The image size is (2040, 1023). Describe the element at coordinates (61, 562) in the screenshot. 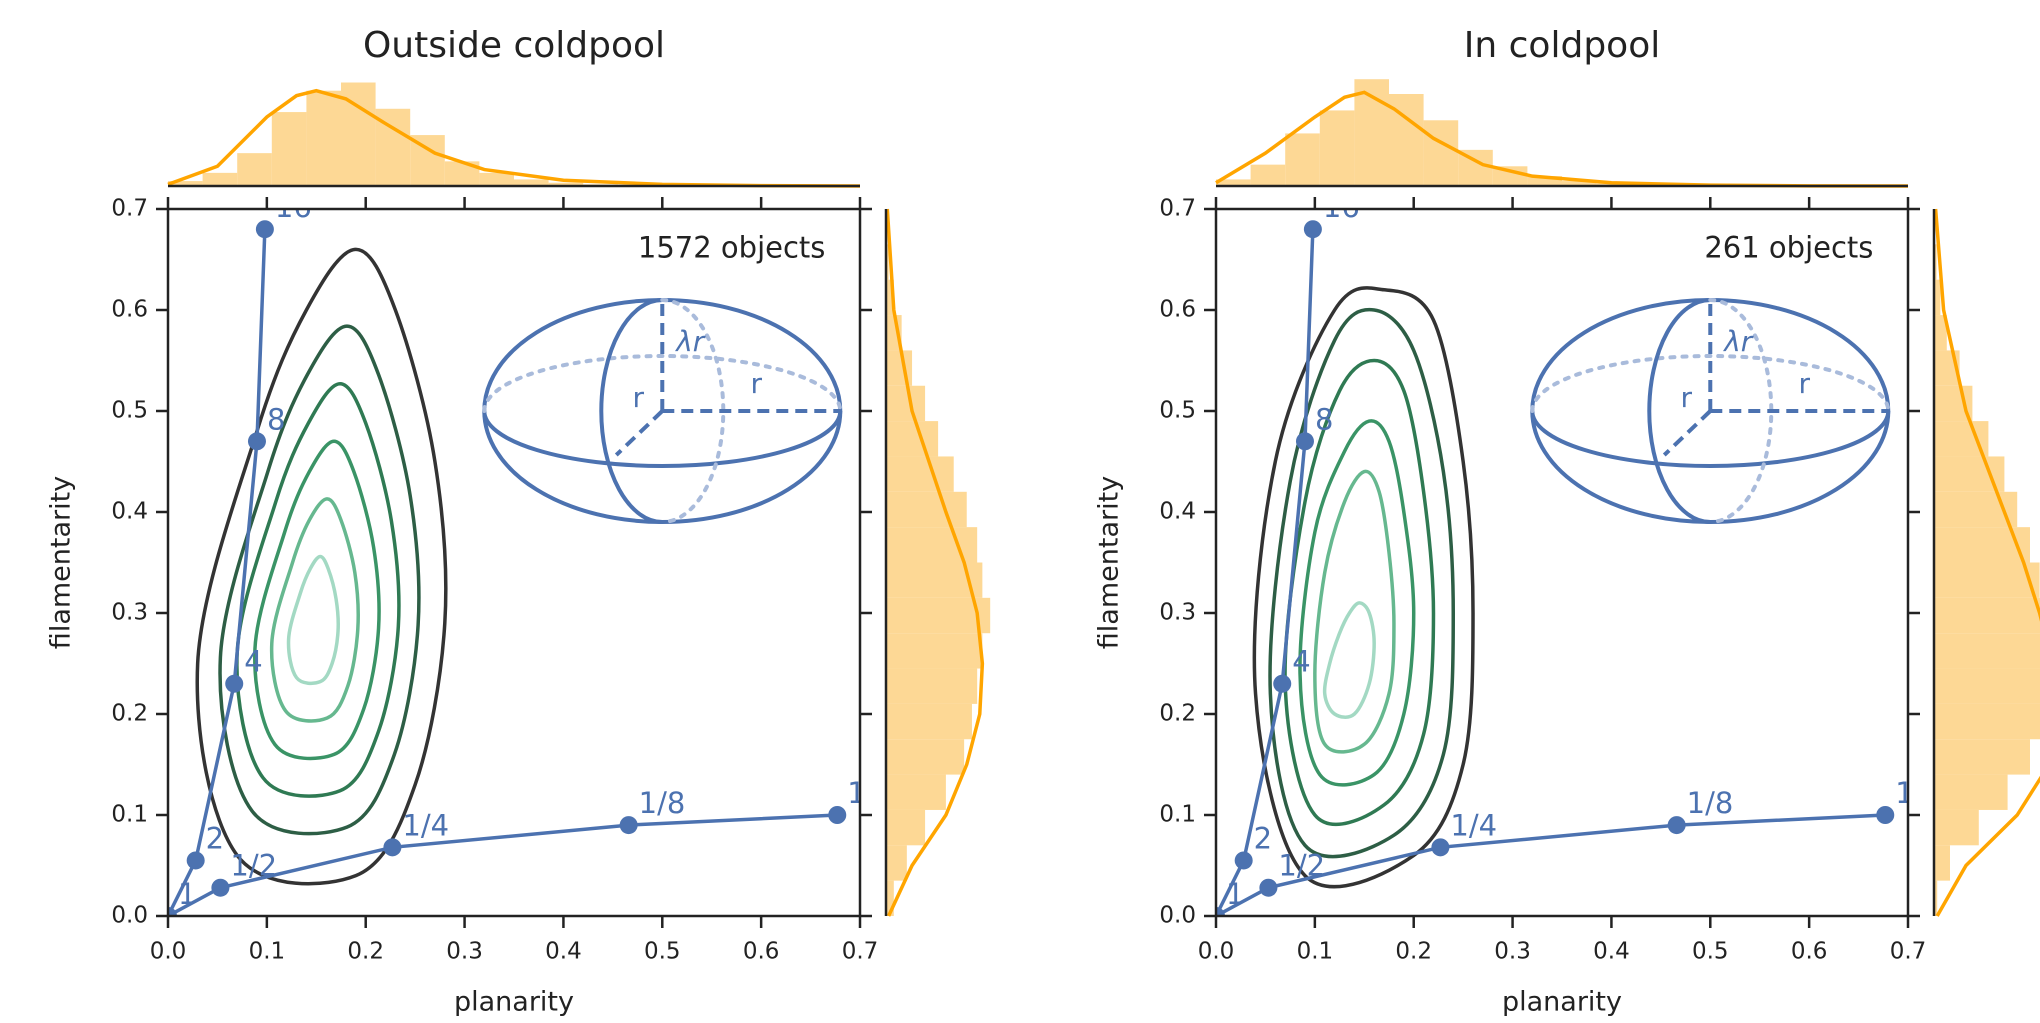

I see `y-axis-label: filamentarity` at that location.